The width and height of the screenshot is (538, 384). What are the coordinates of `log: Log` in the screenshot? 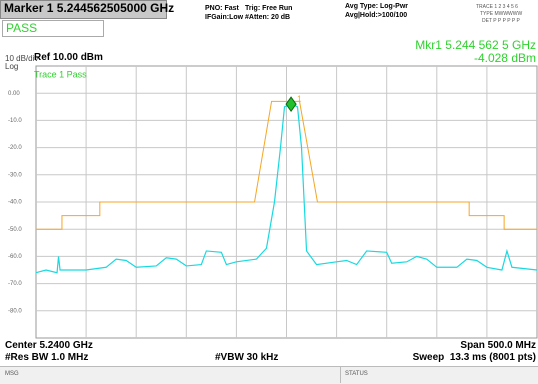 It's located at (12, 66).